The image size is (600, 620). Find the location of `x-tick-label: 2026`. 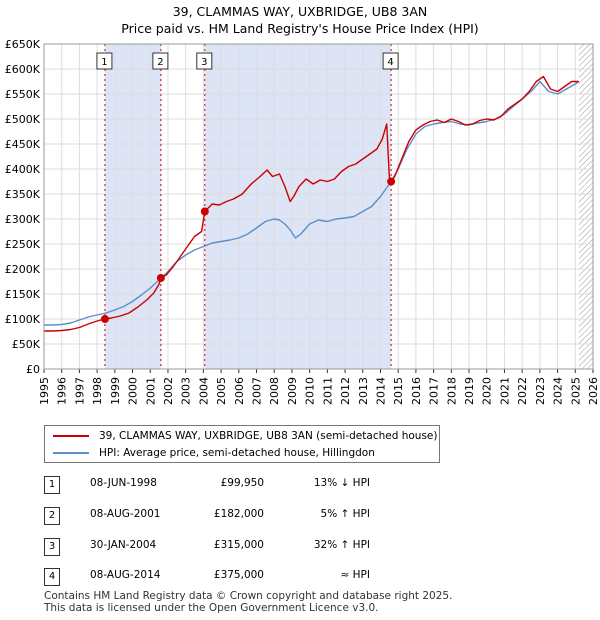

x-tick-label: 2026 is located at coordinates (593, 391).